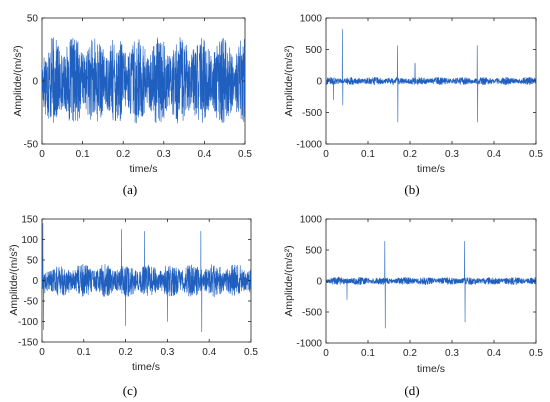  What do you see at coordinates (411, 390) in the screenshot?
I see `panel-d-caption: (d)` at bounding box center [411, 390].